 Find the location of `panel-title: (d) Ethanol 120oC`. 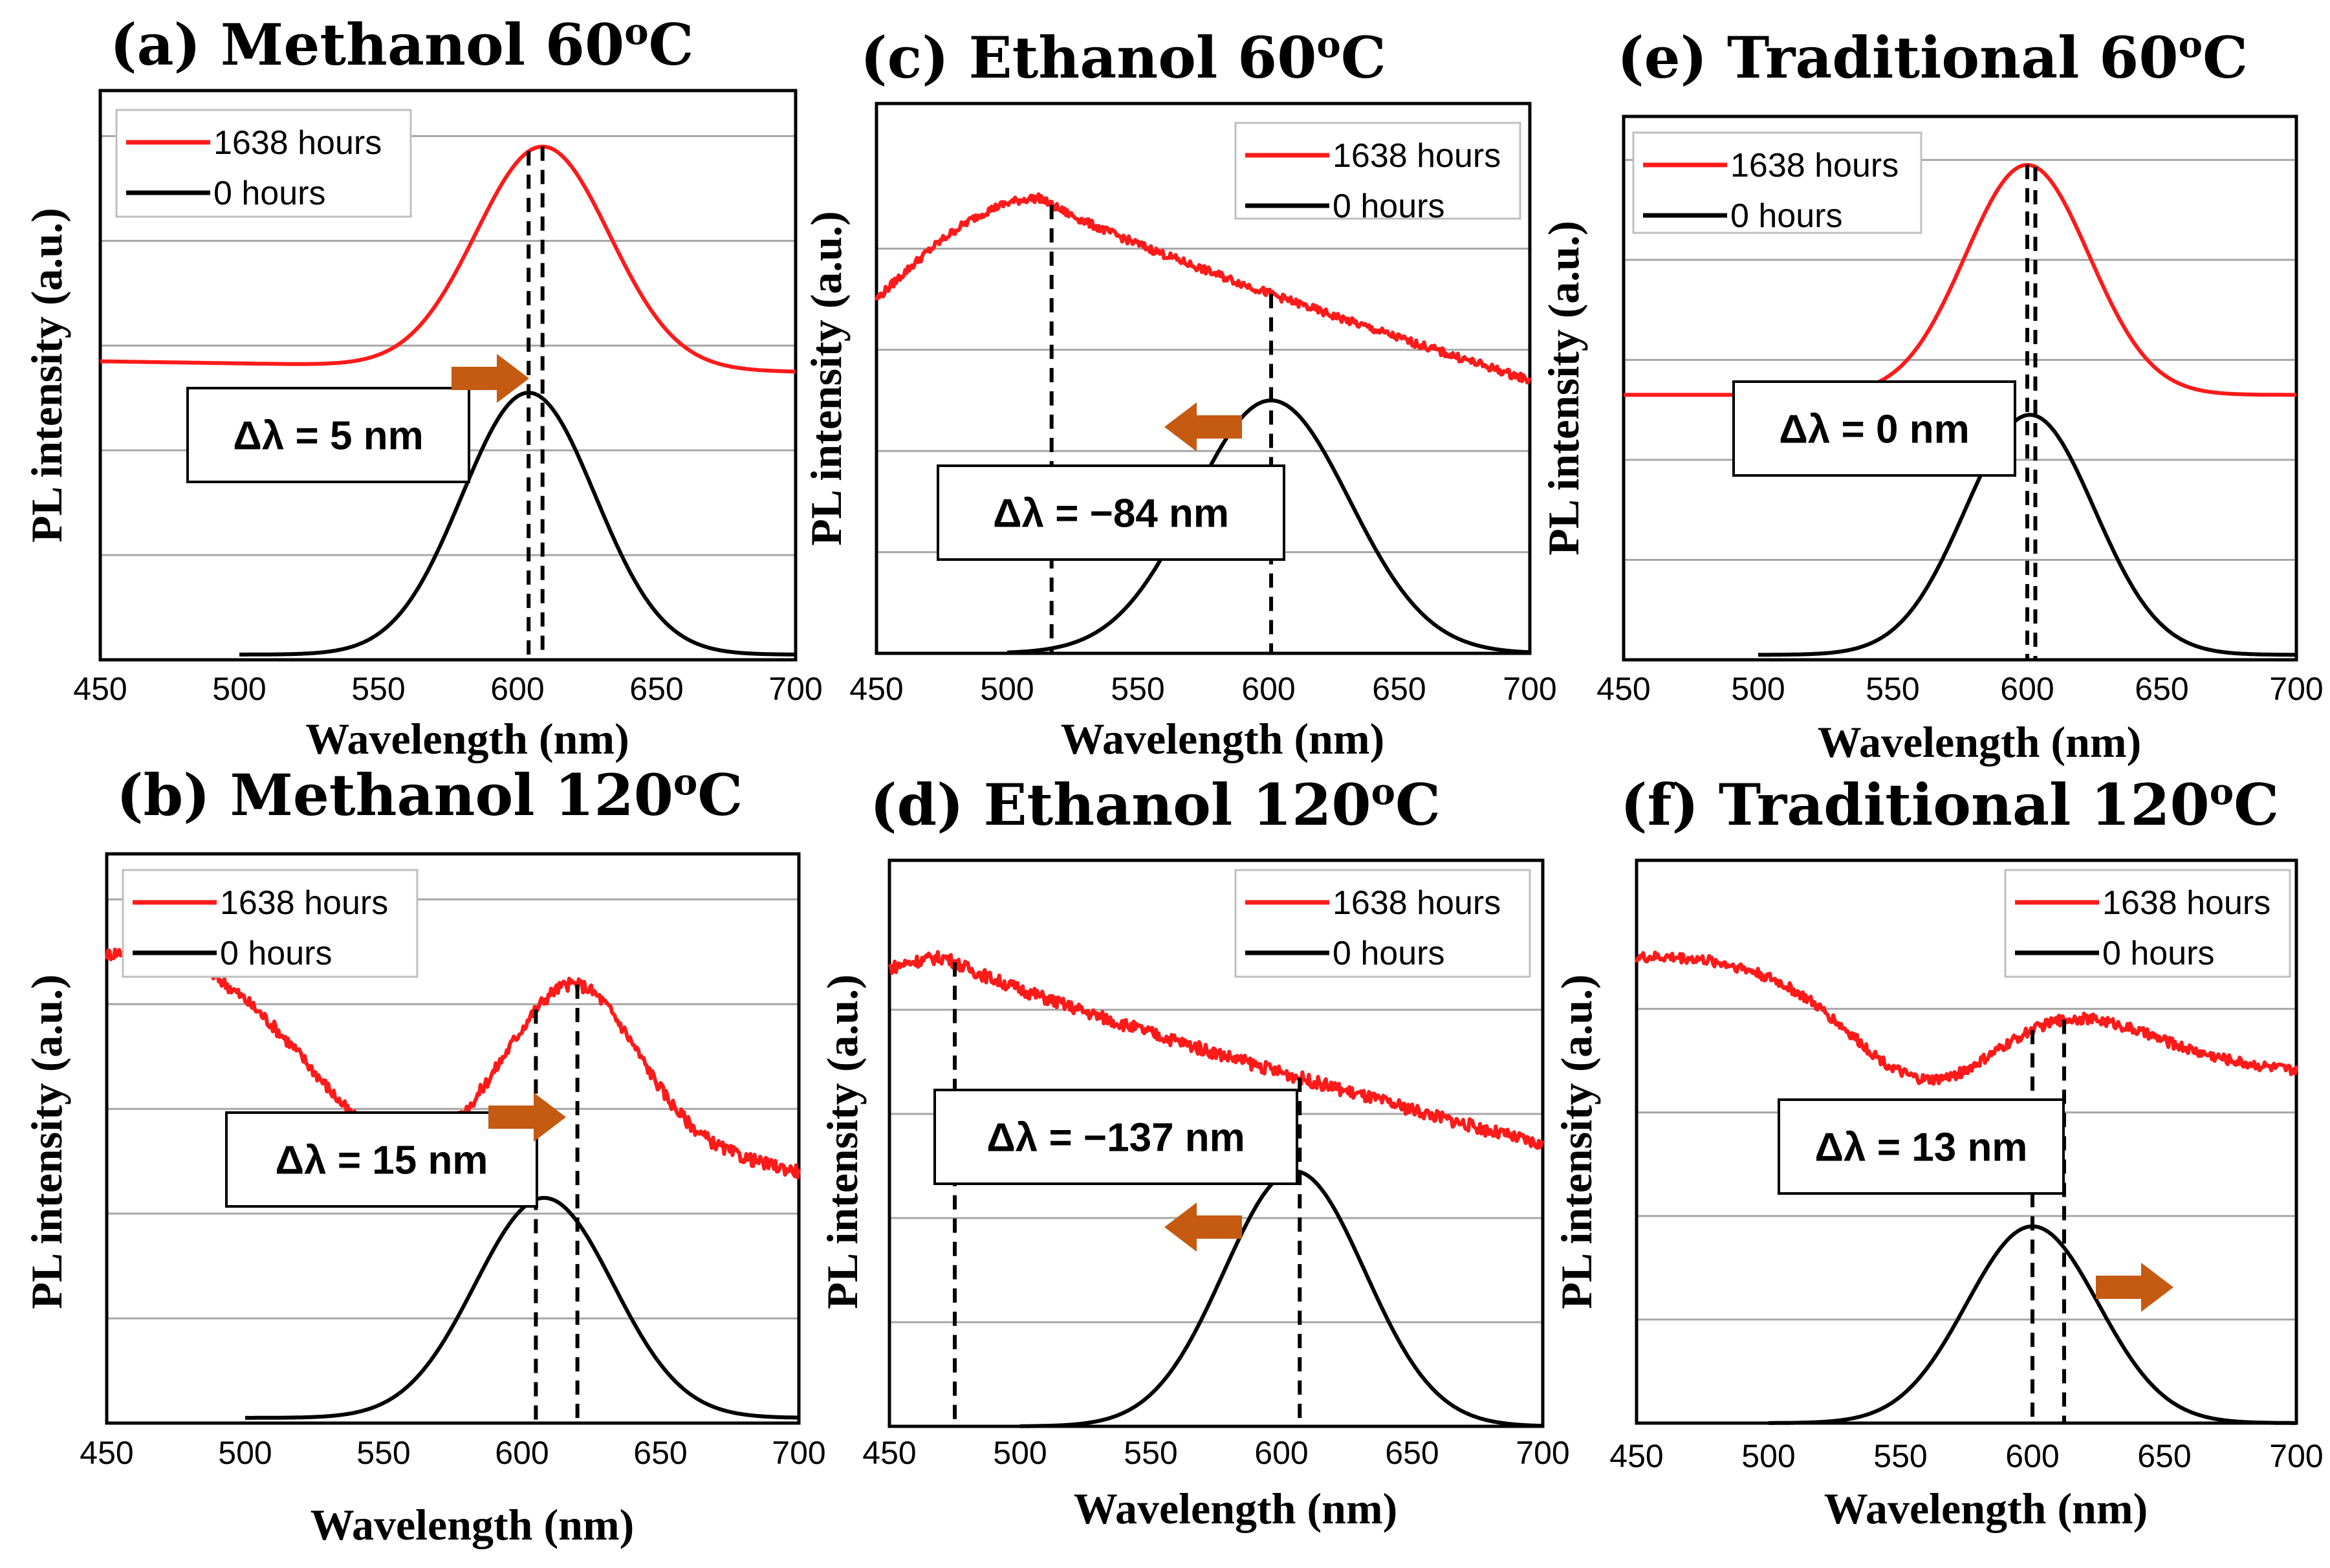

panel-title: (d) Ethanol 120oC is located at coordinates (1155, 804).